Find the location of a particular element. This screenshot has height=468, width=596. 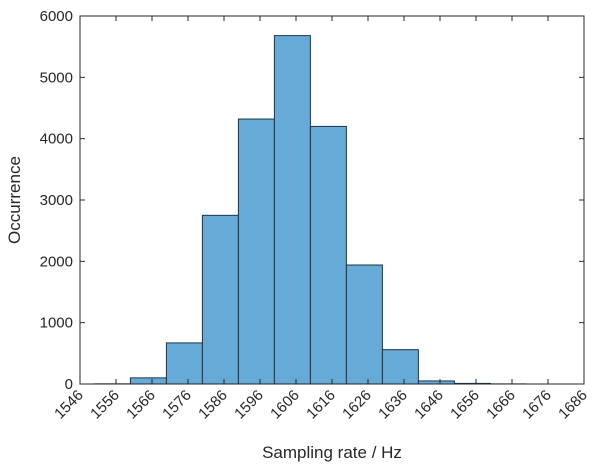

y-tick-label: 5000 is located at coordinates (56, 77).